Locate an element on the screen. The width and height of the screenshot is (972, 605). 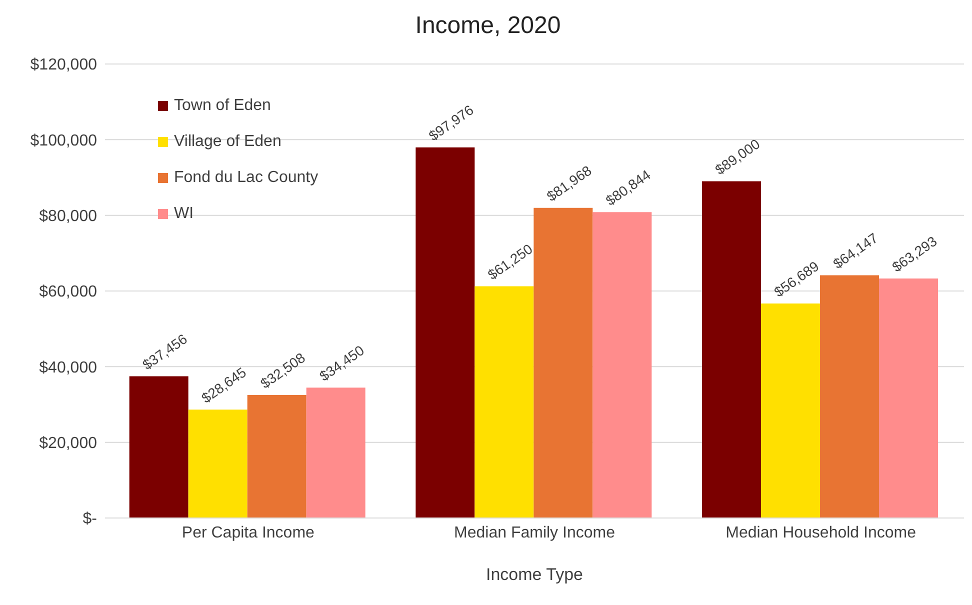
y-tick-label: $20,000 is located at coordinates (68, 443).